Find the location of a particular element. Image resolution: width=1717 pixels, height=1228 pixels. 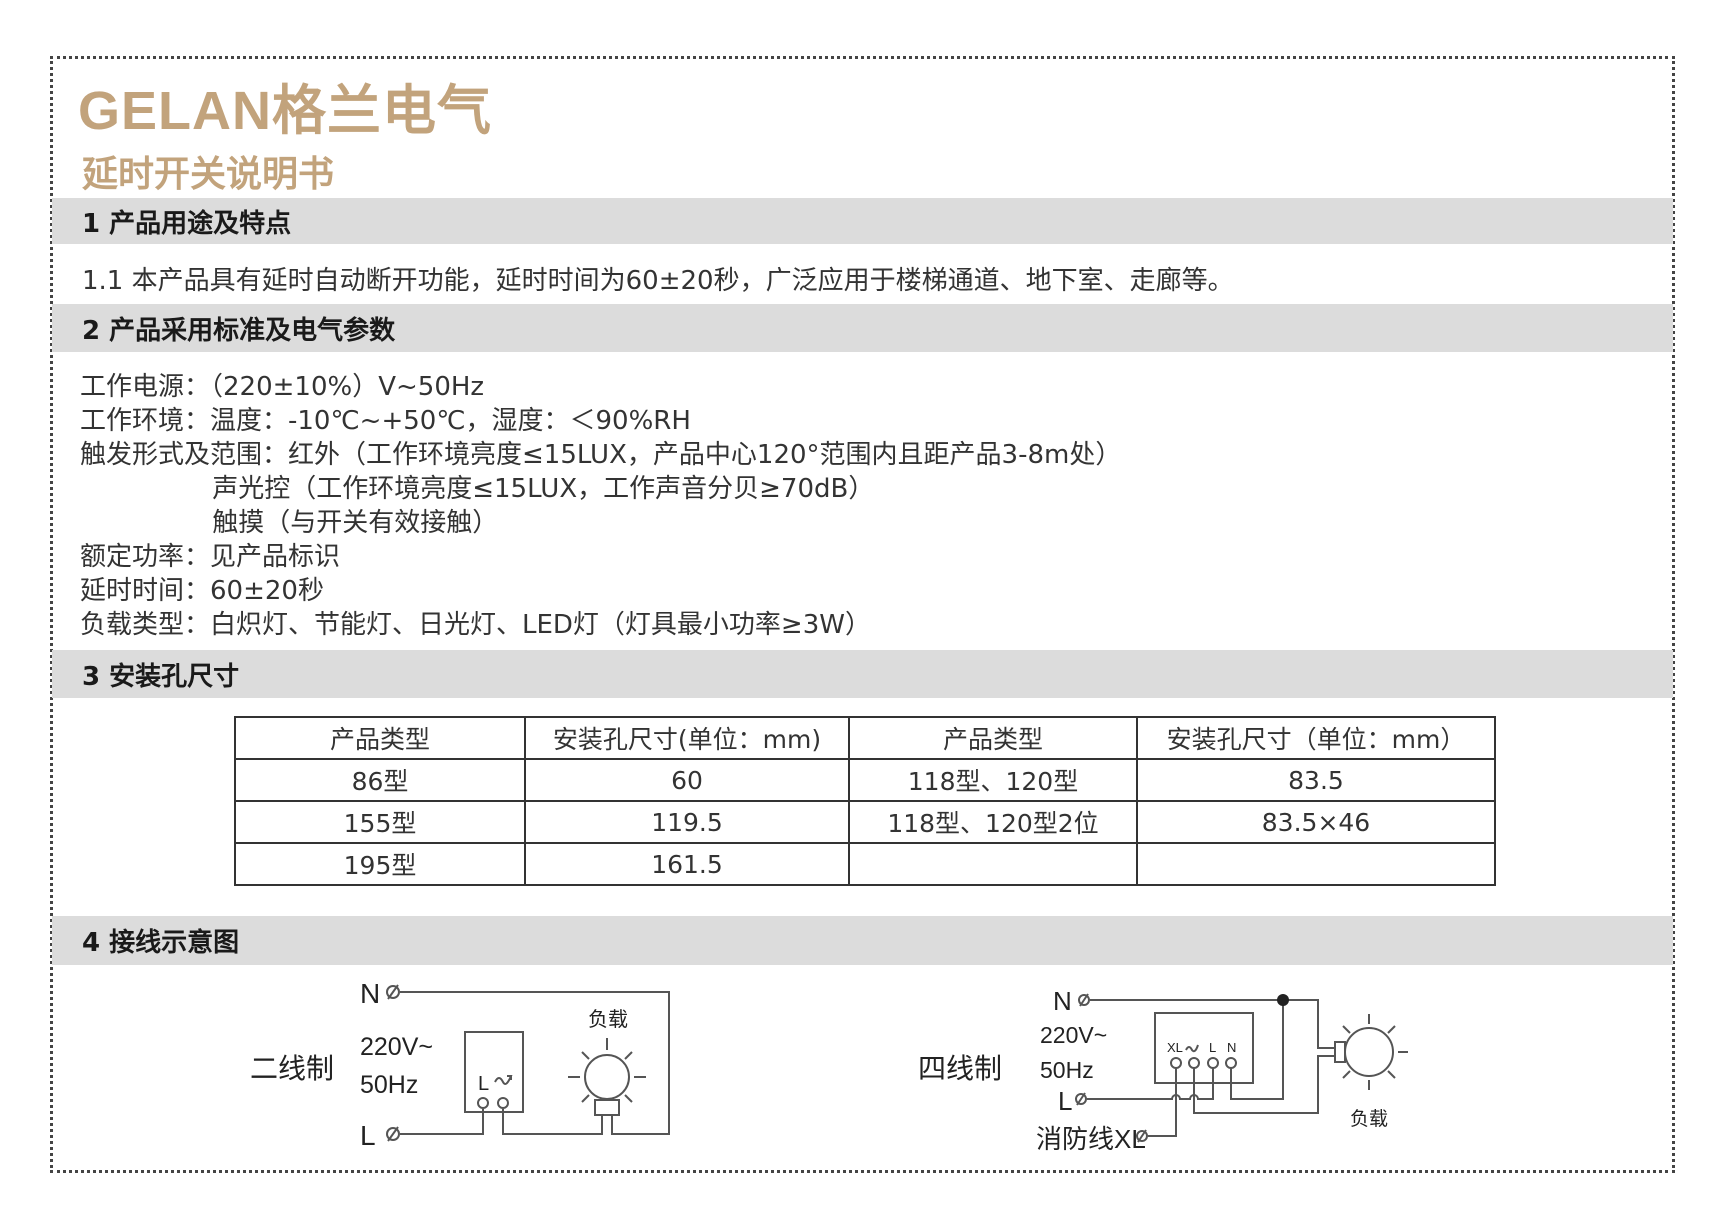

table-header: 安装孔尺寸（单位：mm） is located at coordinates (1316, 738).